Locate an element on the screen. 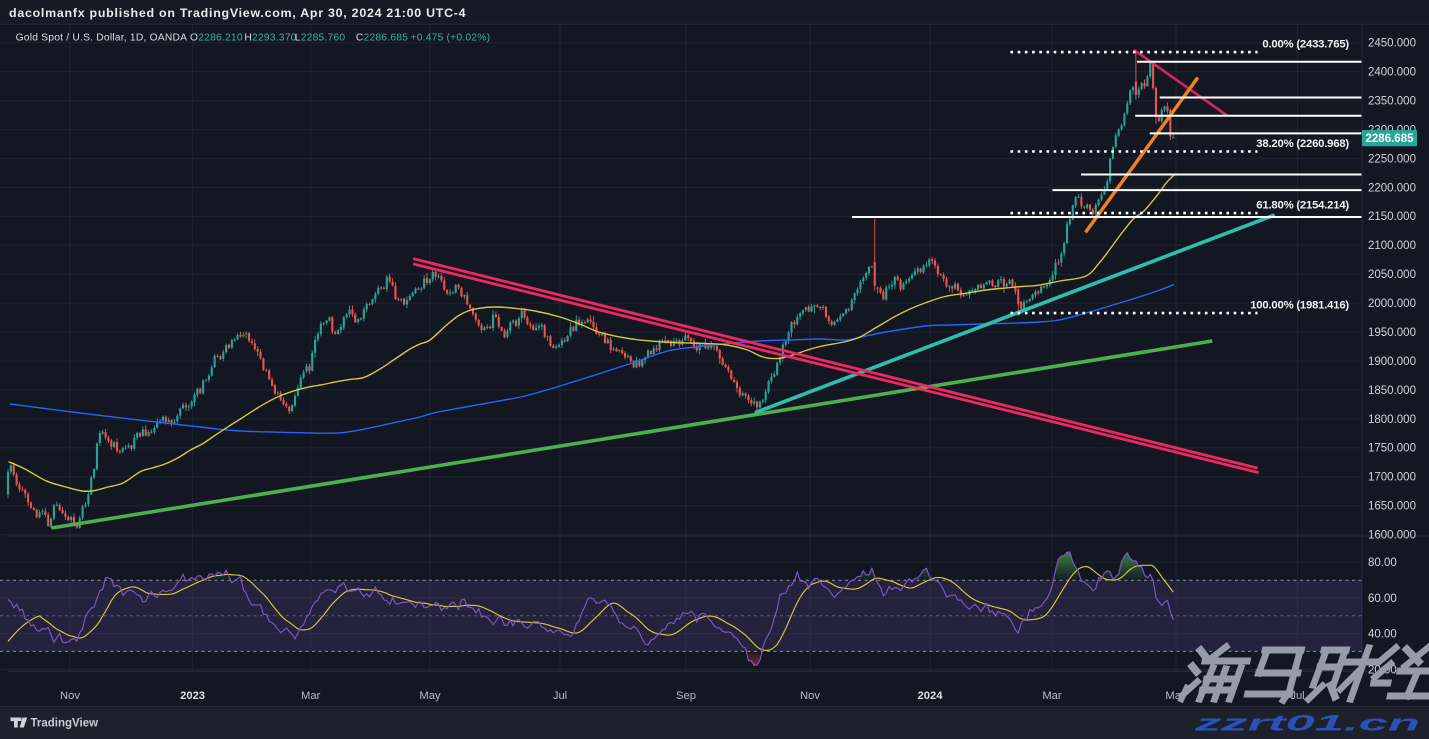 This screenshot has height=739, width=1429. svg-text: 1750.000 is located at coordinates (1392, 449).